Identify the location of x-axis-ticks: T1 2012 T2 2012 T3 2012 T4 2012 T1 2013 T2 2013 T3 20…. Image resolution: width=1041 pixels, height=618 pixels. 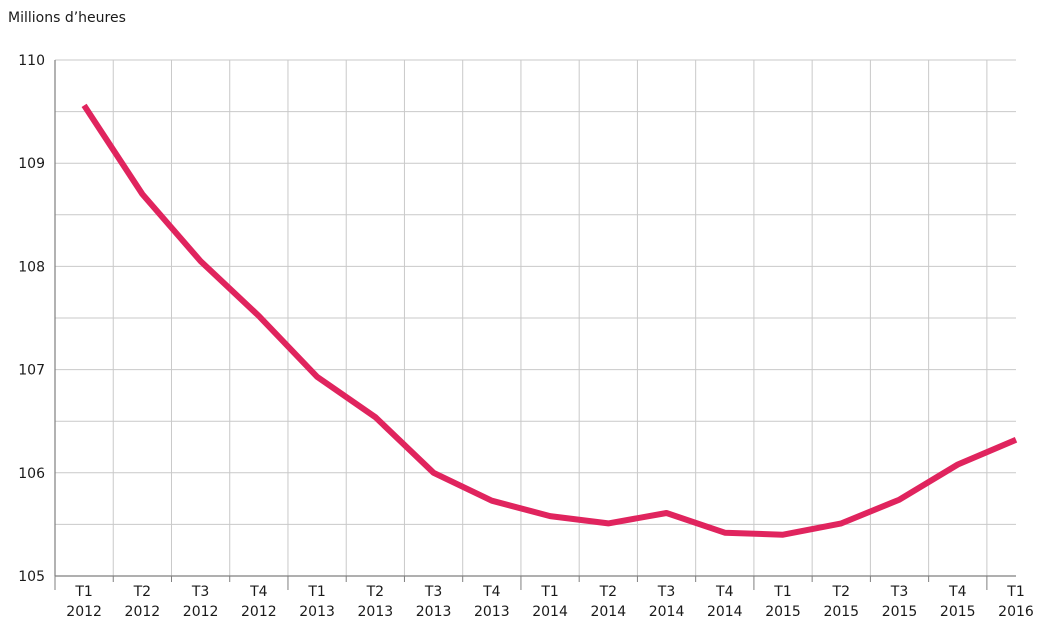
(544, 597).